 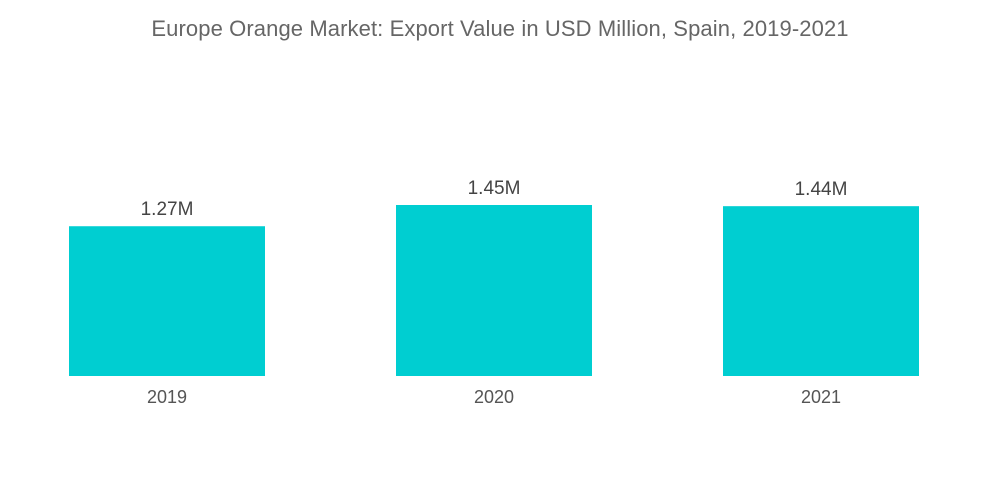 I want to click on x-axis-tick-labels: 2019 2020 2021, so click(x=494, y=397).